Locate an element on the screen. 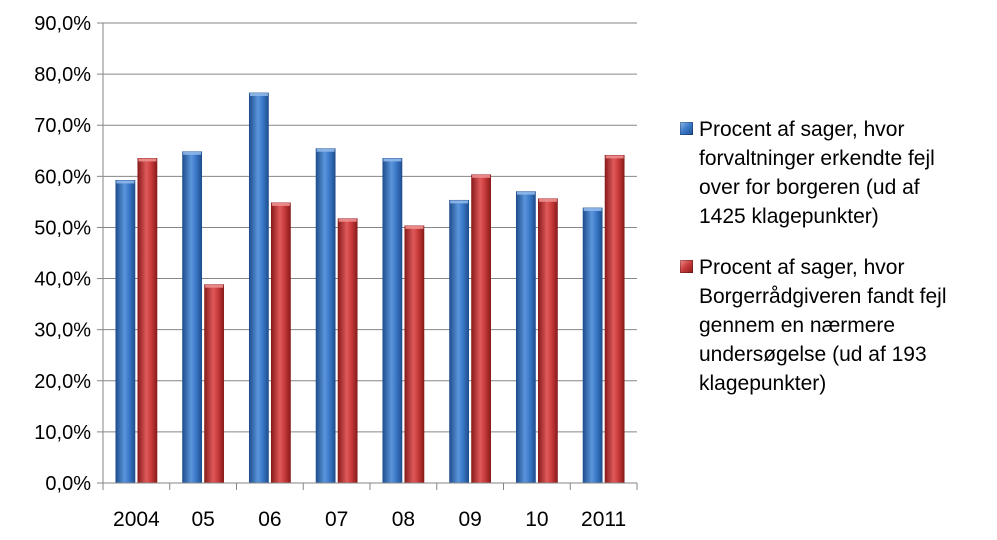 The width and height of the screenshot is (997, 540). x-tick-label: 2011 is located at coordinates (603, 519).